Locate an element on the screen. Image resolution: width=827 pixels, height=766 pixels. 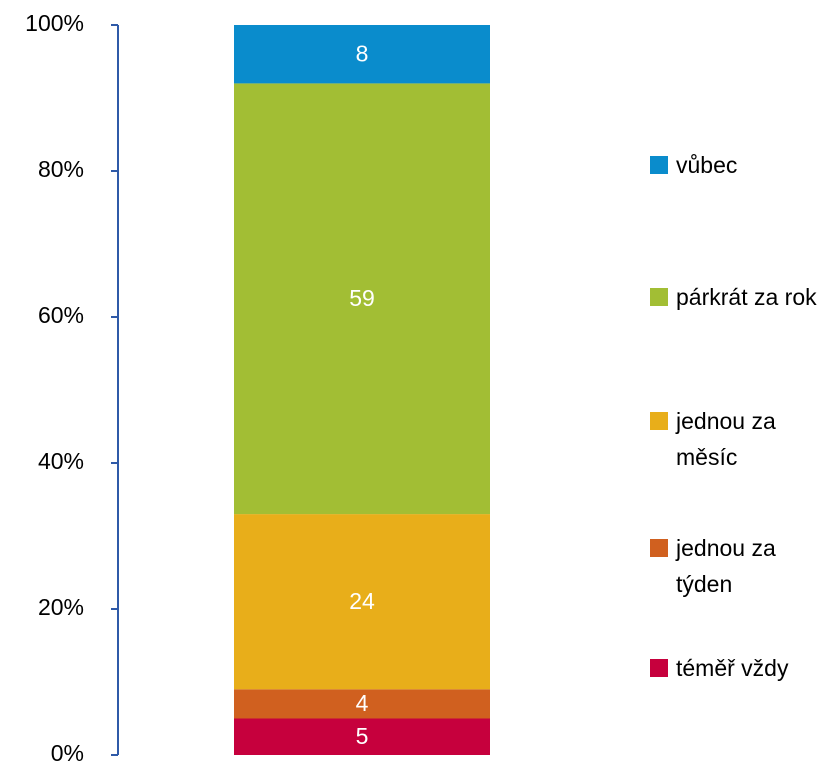
y-tick-label: 100% is located at coordinates (54, 23).